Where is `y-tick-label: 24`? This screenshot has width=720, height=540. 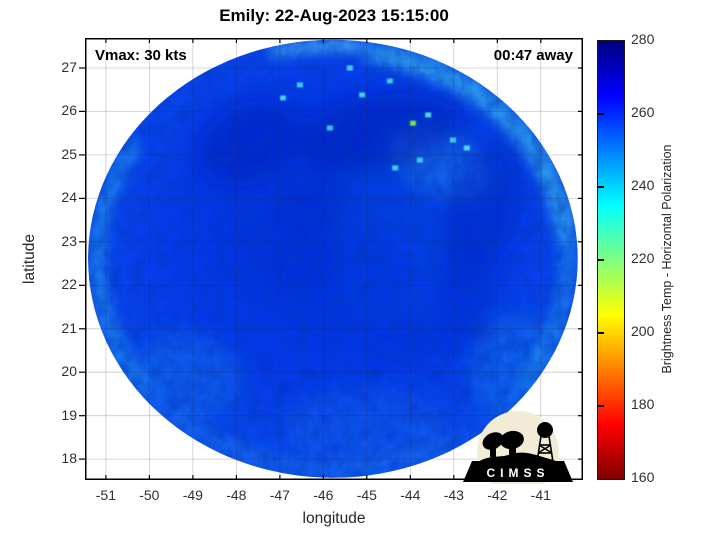 y-tick-label: 24 is located at coordinates (69, 197).